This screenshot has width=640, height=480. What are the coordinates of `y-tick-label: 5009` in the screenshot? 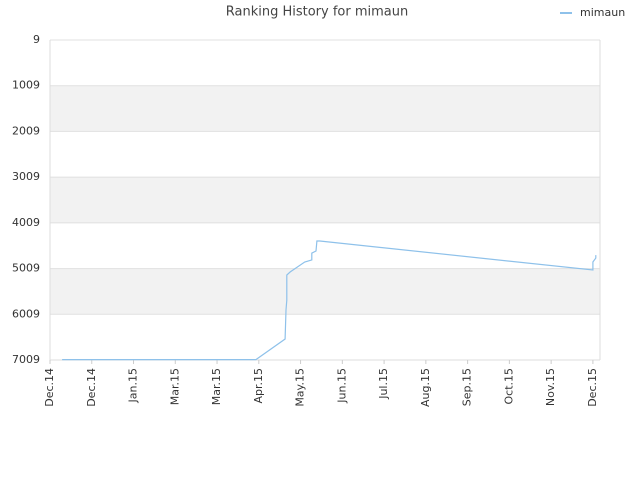 It's located at (26, 268).